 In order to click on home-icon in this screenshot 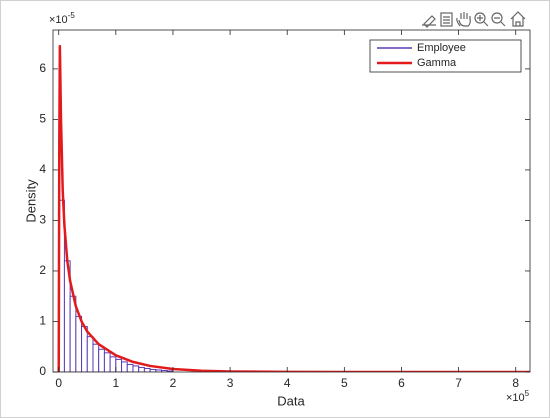, I will do `click(518, 19)`.